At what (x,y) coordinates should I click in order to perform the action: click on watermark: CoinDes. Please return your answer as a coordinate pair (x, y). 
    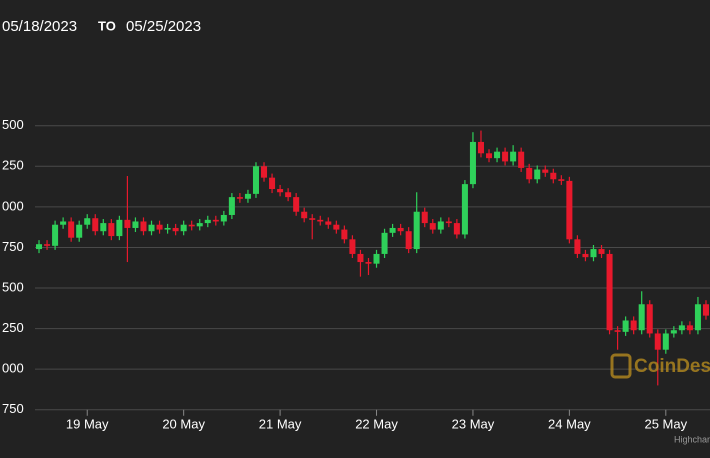
    Looking at the image, I should click on (672, 366).